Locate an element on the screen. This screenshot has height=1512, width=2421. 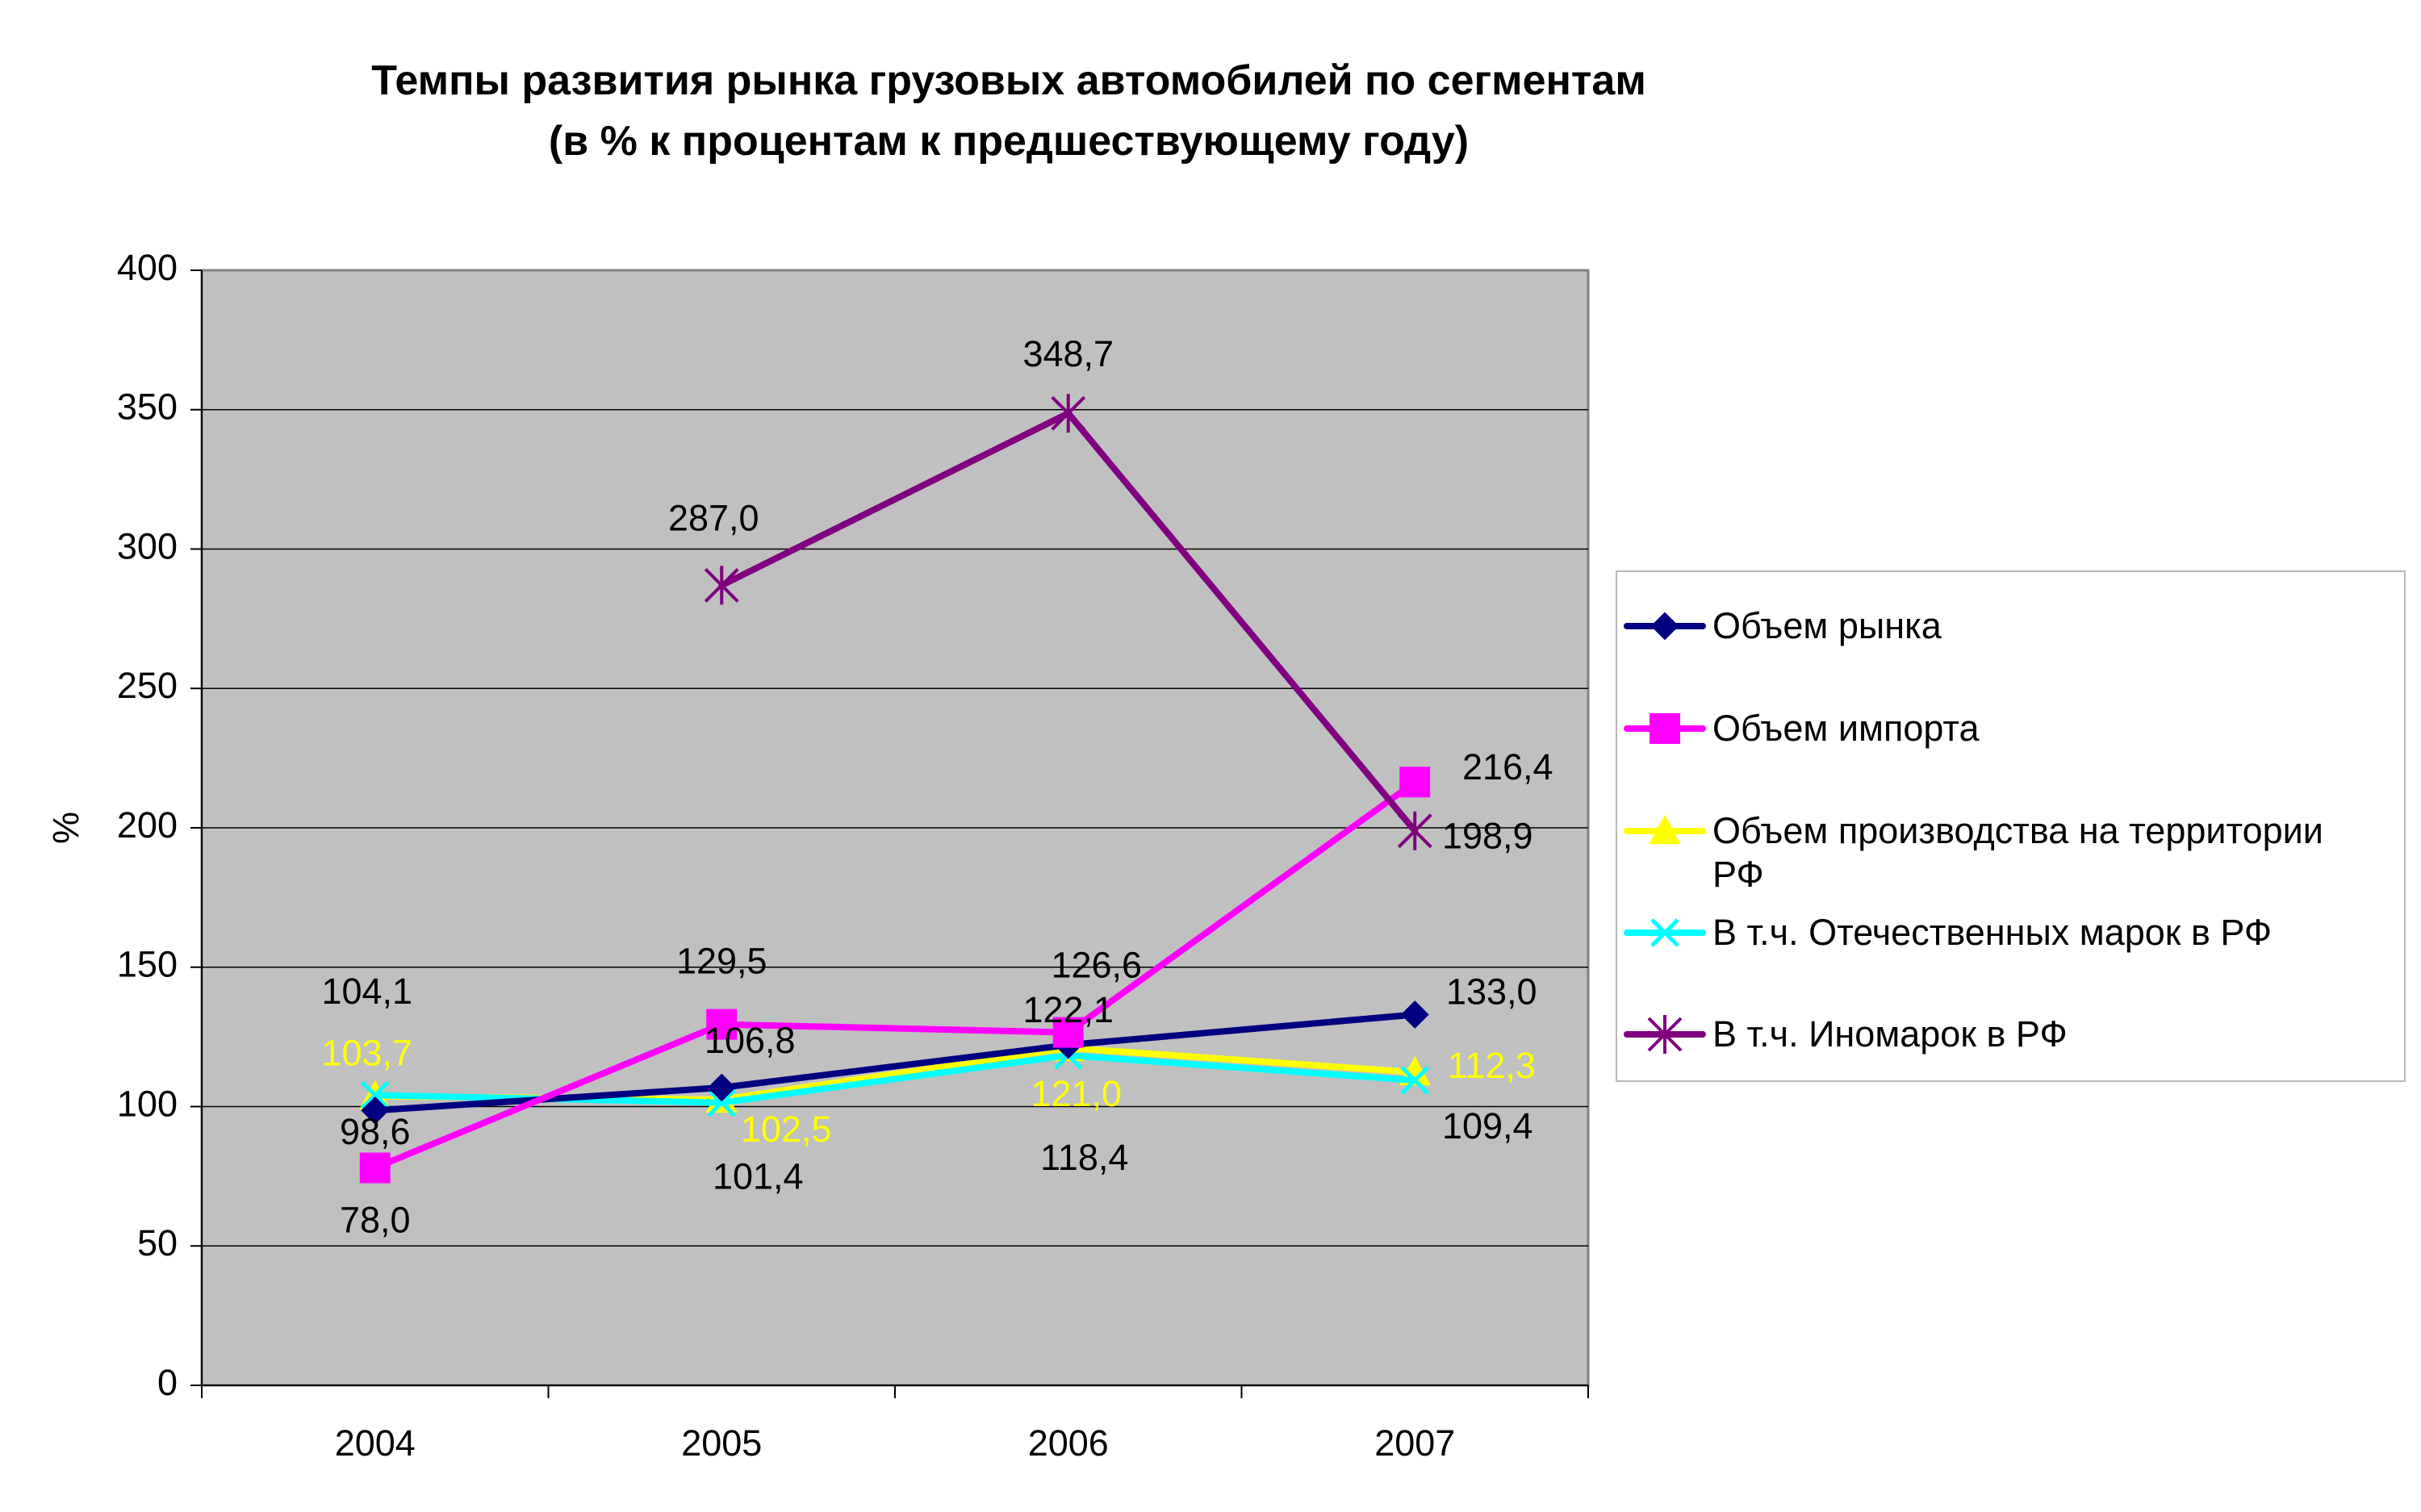
legend-swatch-production-volume is located at coordinates (1665, 829).